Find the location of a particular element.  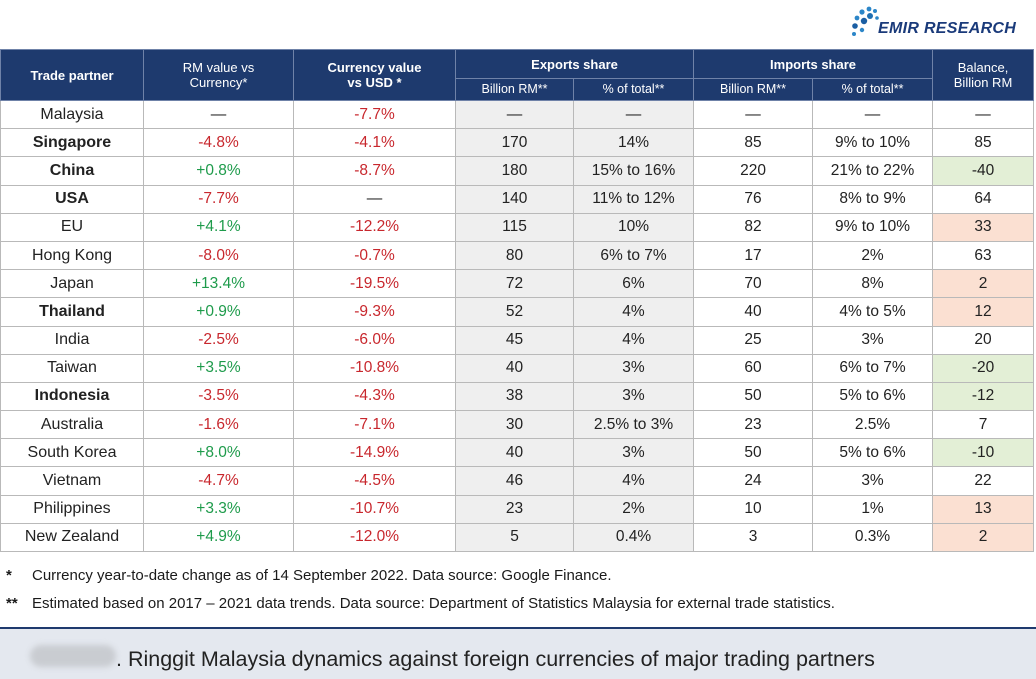

exports-pct-cell: 6% is located at coordinates (633, 284).